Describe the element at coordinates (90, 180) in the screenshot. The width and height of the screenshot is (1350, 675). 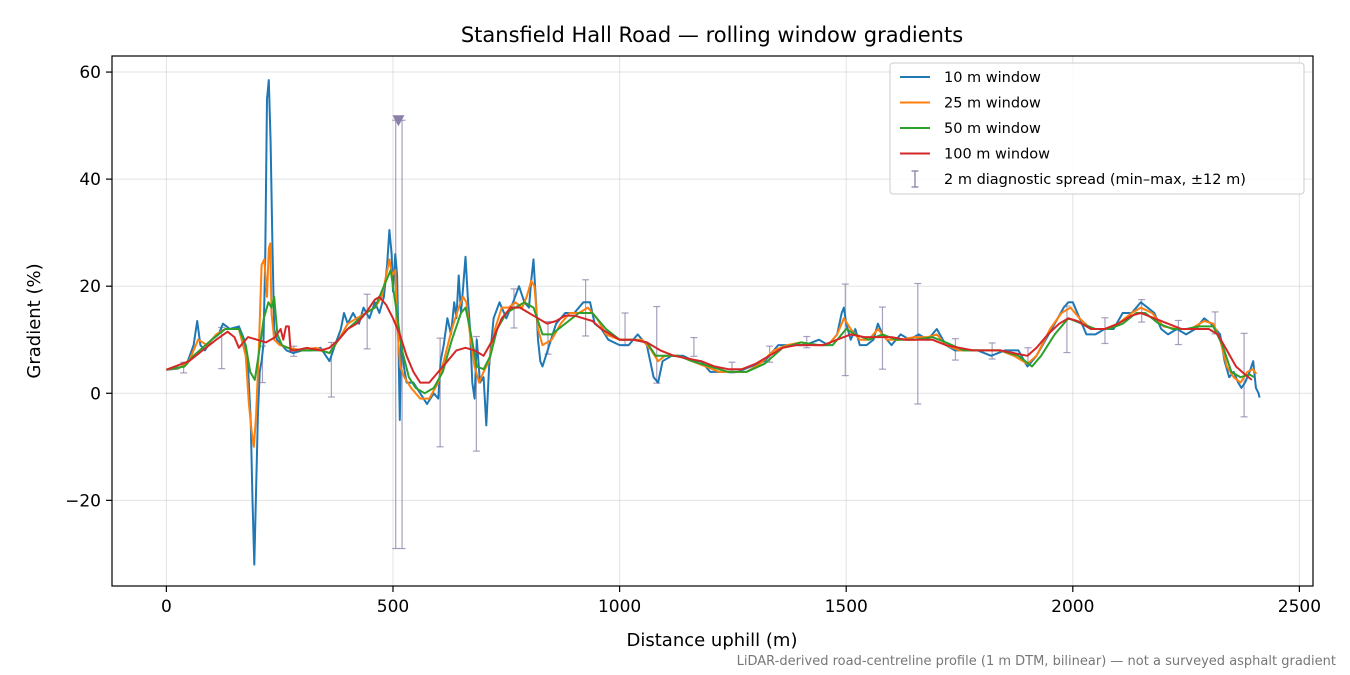
I see `y-tick-label: 40` at that location.